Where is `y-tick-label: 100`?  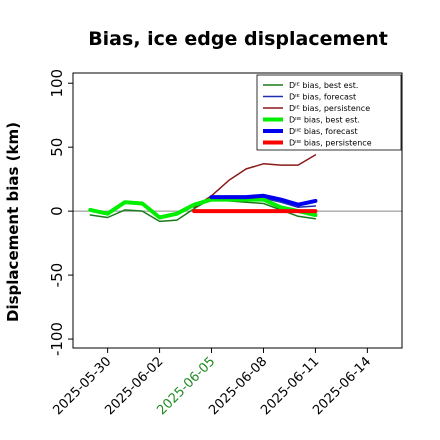
y-tick-label: 100 is located at coordinates (57, 83).